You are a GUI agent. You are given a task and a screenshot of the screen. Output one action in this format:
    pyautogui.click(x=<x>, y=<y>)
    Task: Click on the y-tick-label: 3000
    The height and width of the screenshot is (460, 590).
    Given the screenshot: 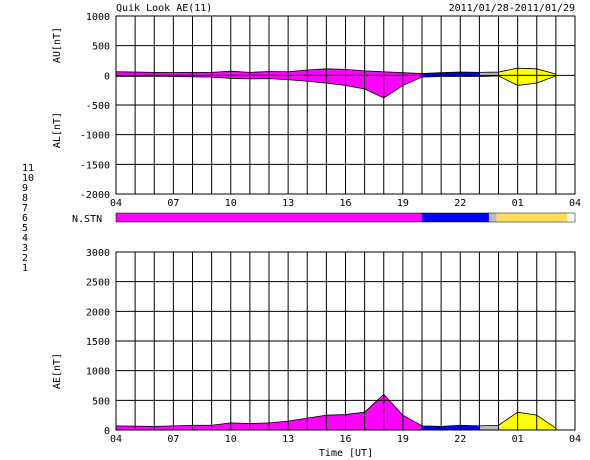 What is the action you would take?
    pyautogui.click(x=98, y=253)
    